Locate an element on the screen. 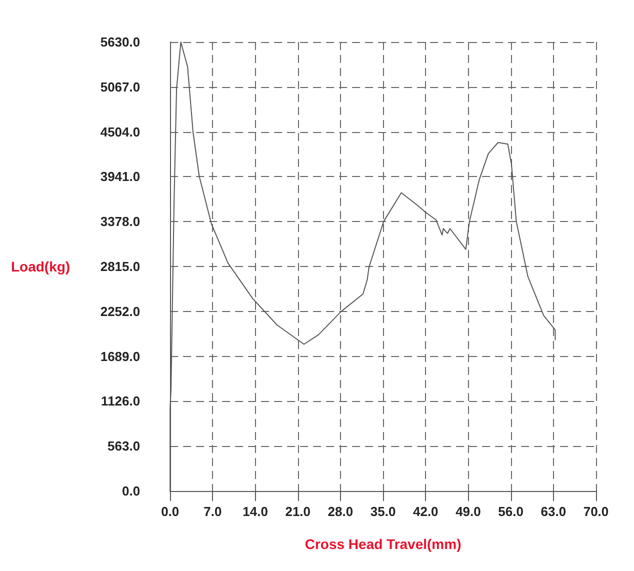 This screenshot has width=634, height=571. y-tick-label: 1689.0 is located at coordinates (120, 356).